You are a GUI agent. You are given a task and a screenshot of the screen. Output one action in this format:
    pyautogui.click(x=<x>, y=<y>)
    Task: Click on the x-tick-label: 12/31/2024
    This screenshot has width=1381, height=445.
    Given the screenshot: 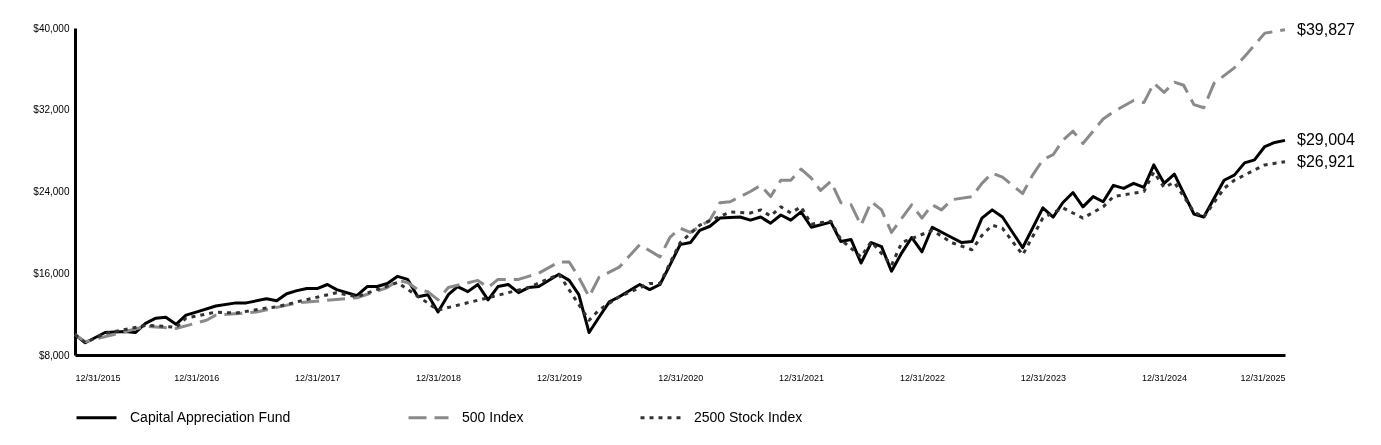 What is the action you would take?
    pyautogui.click(x=1165, y=377)
    